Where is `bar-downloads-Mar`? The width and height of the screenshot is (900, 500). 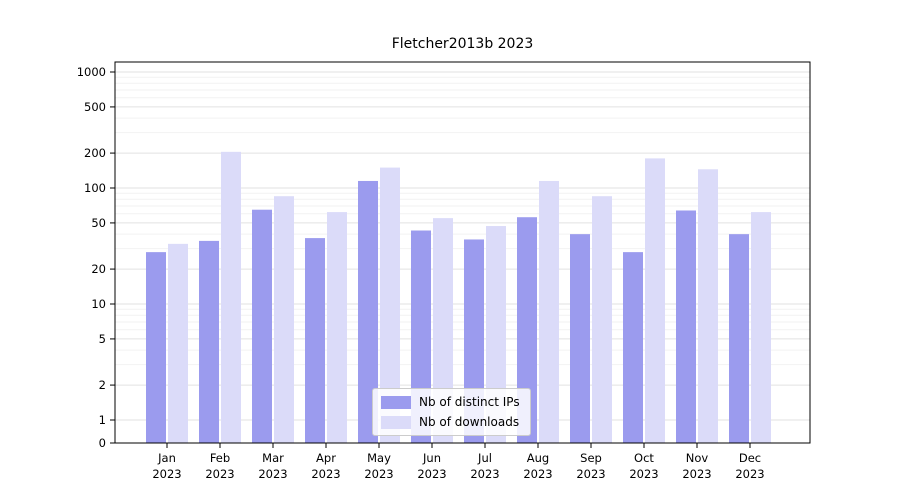
bar-downloads-Mar is located at coordinates (284, 319).